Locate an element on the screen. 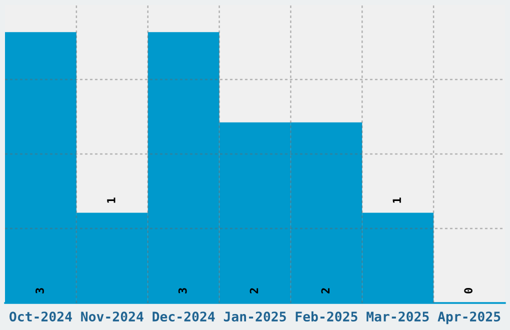 Image resolution: width=510 pixels, height=330 pixels. x-tick-label: Mar-2025 is located at coordinates (397, 317).